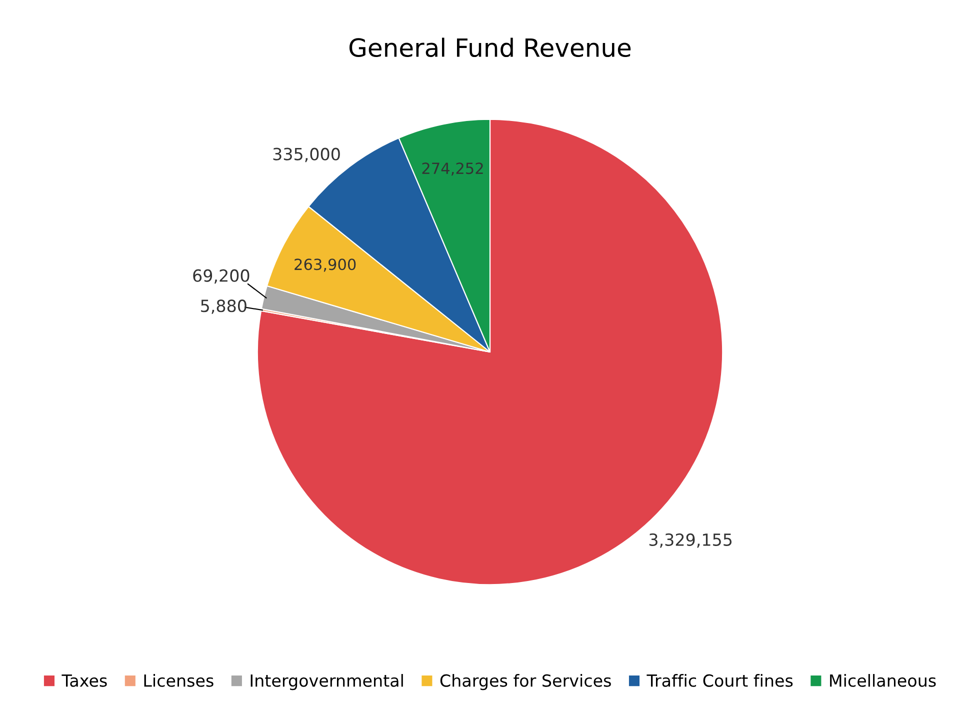  I want to click on data-label: 335,000, so click(306, 155).